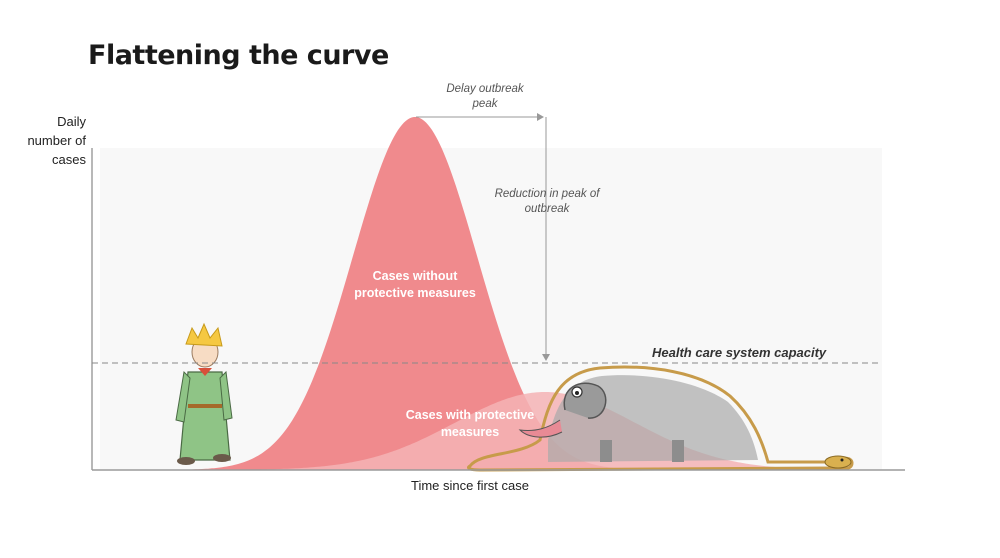 This screenshot has height=558, width=1000. What do you see at coordinates (415, 284) in the screenshot?
I see `series-without-measures-label: Cases without protective measures` at bounding box center [415, 284].